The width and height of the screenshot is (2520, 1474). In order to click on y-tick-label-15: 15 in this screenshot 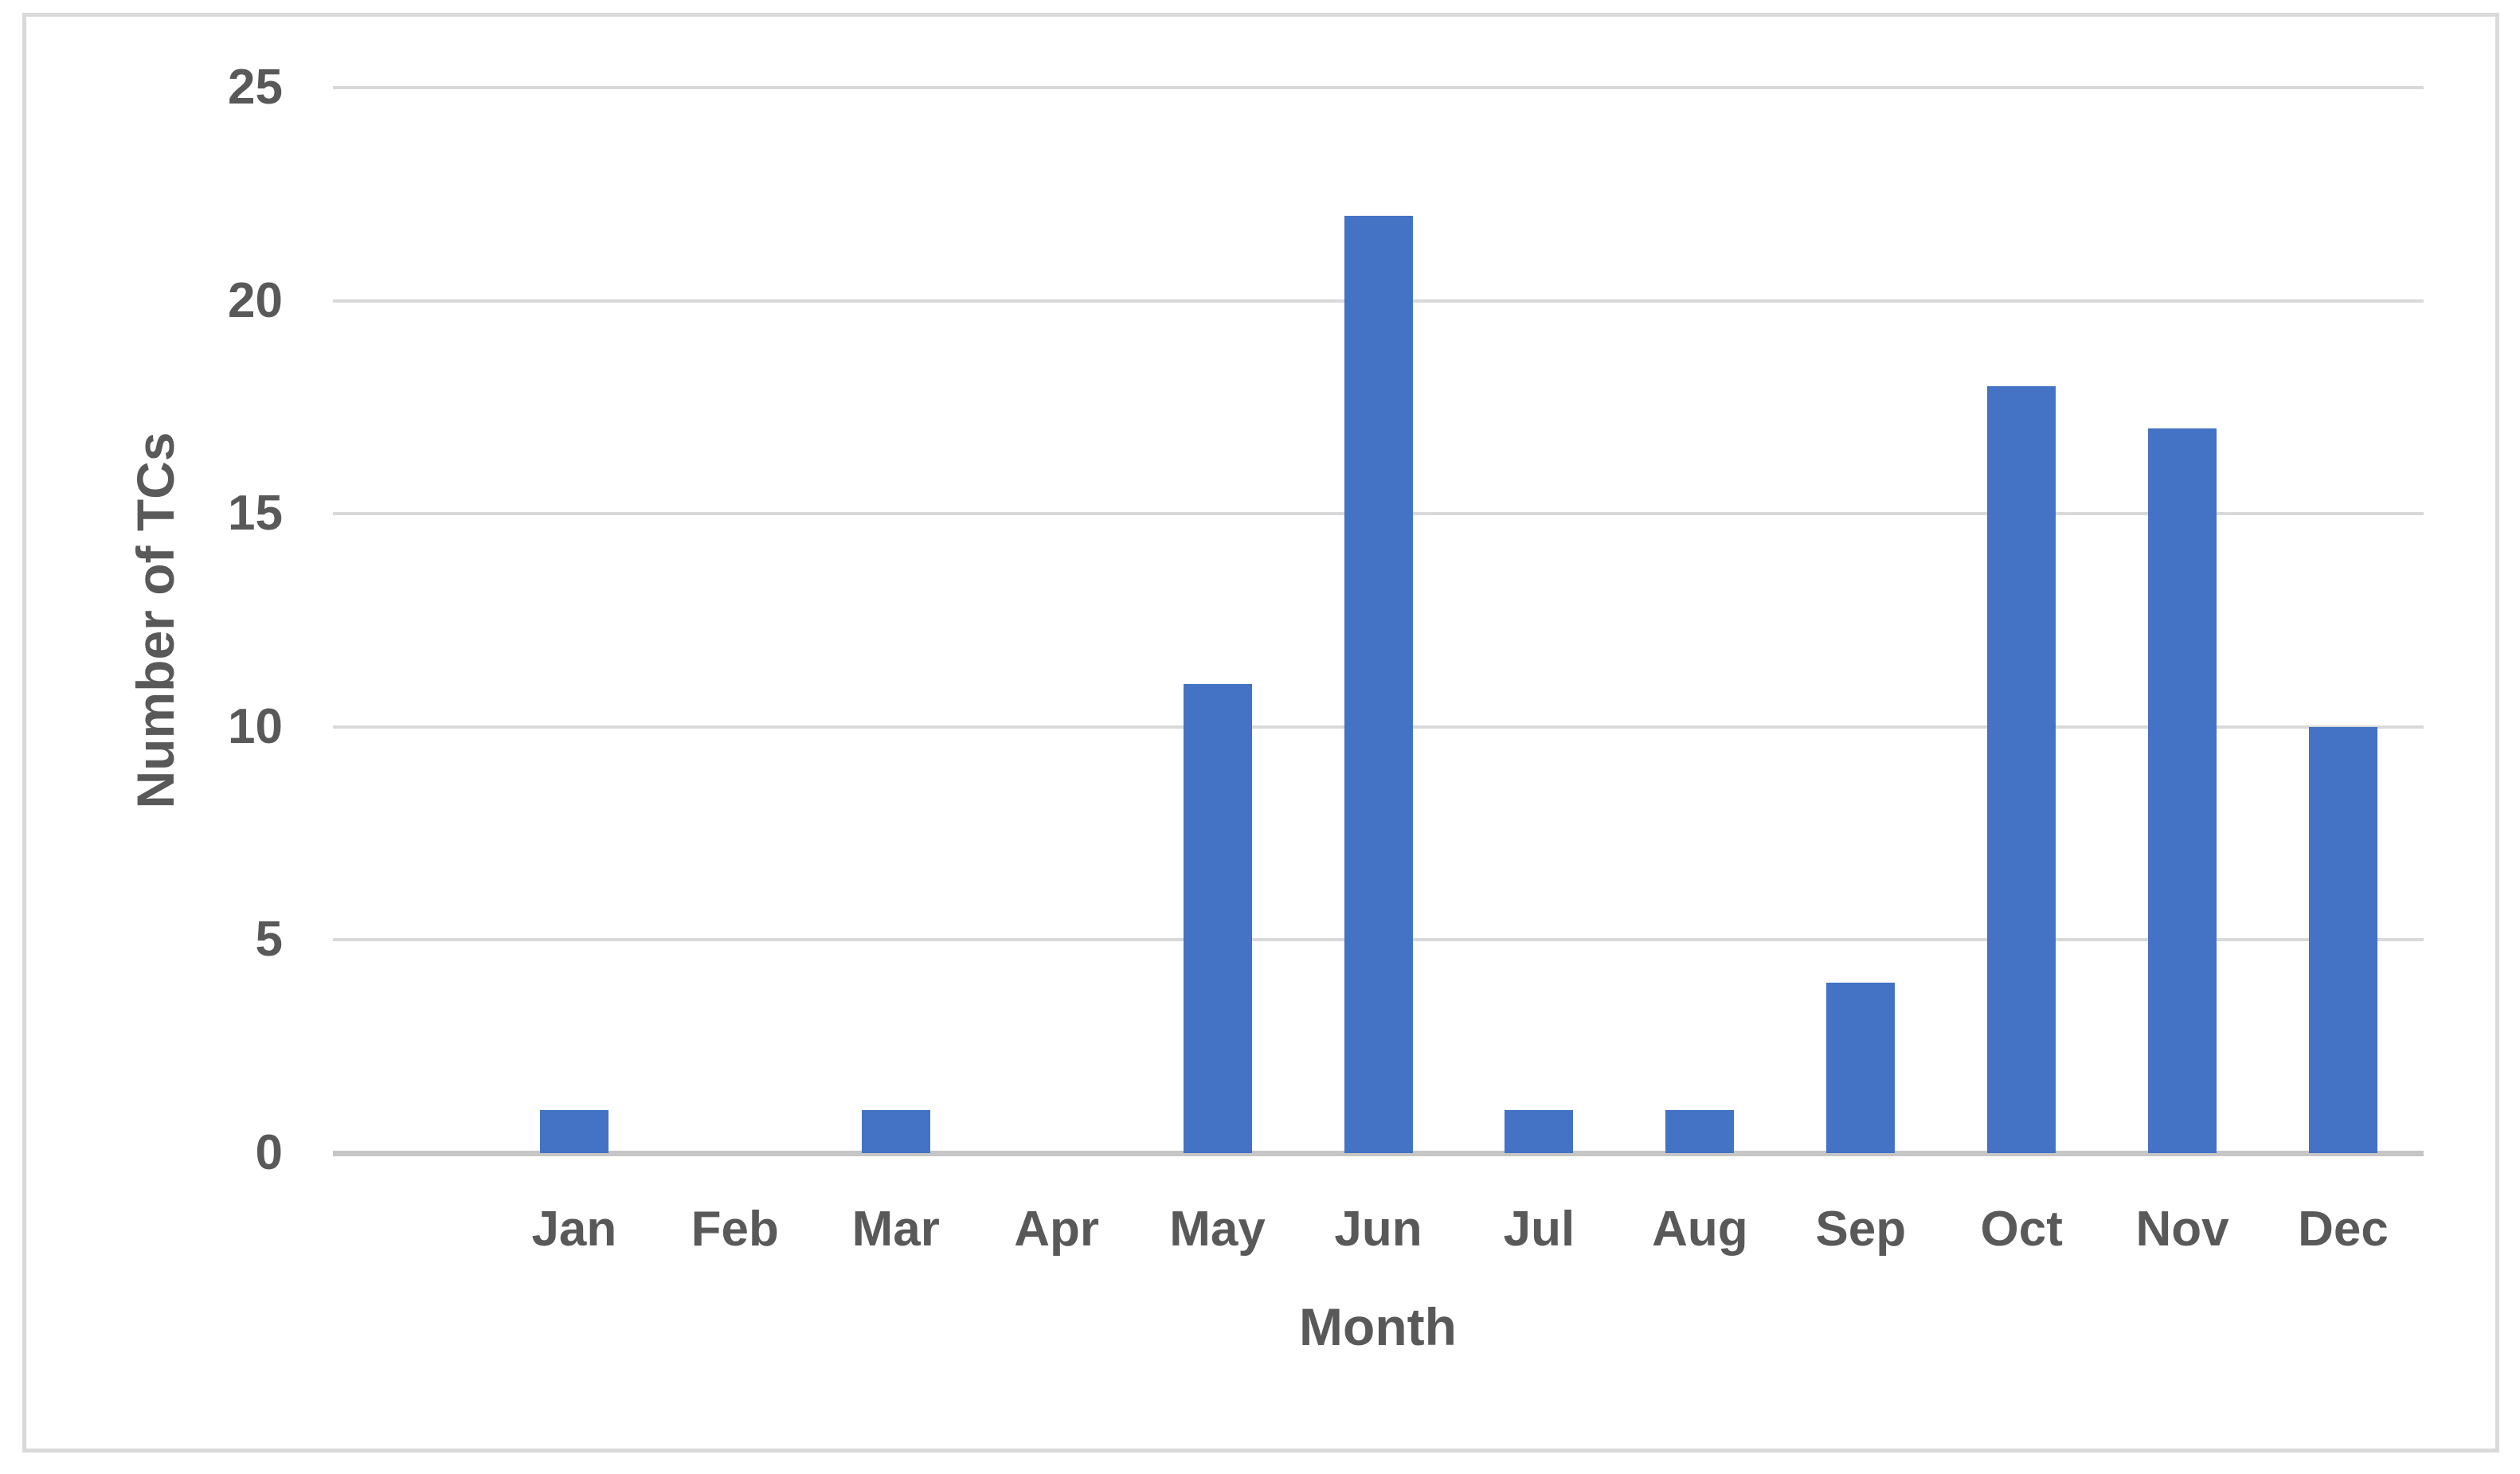, I will do `click(255, 514)`.